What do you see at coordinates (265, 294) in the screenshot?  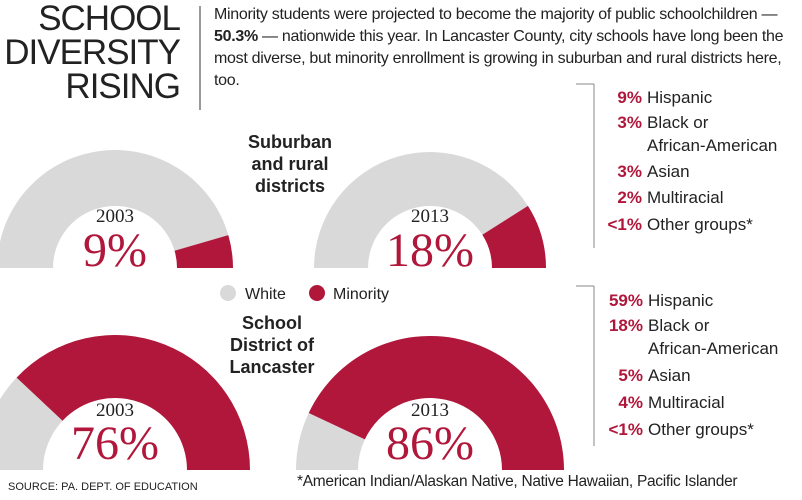 I see `legend-label: White` at bounding box center [265, 294].